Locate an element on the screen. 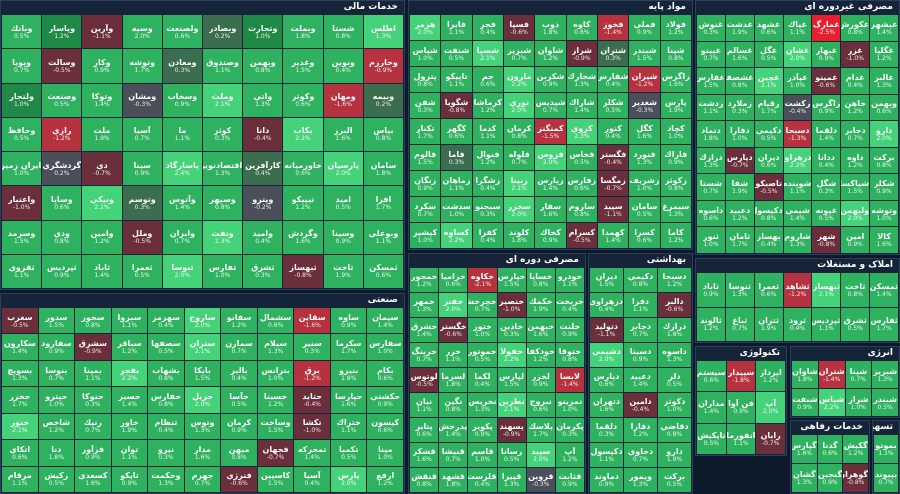 This screenshot has width=900, height=494. stock-tile: سفار 1.6% is located at coordinates (550, 209).